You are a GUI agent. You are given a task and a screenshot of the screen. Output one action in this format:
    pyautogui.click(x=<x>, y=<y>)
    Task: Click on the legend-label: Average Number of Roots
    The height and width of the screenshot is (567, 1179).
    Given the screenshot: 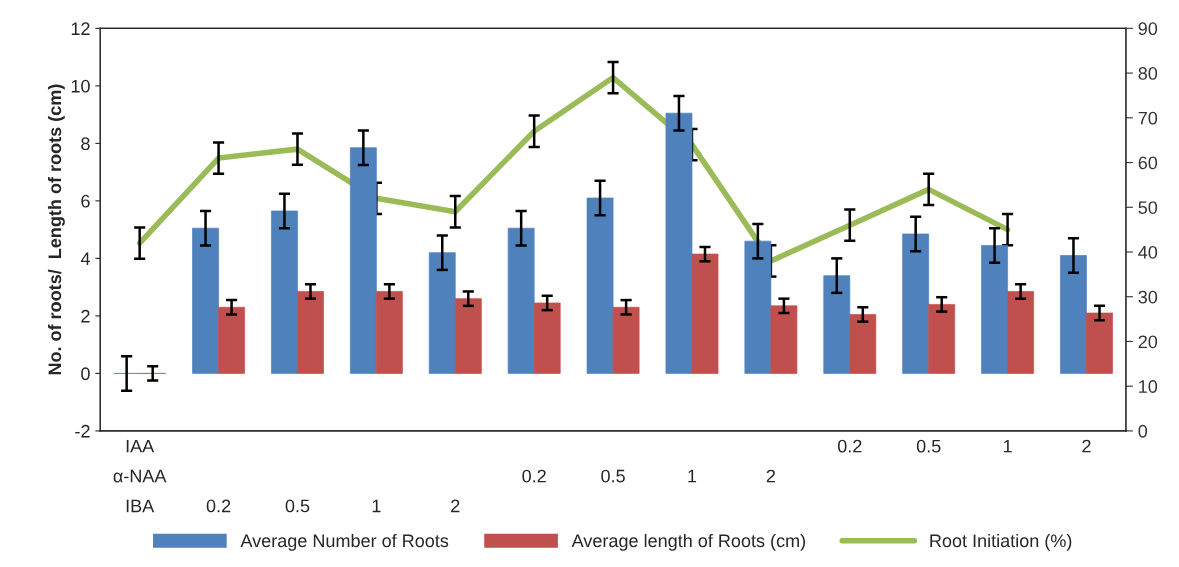 What is the action you would take?
    pyautogui.click(x=344, y=542)
    